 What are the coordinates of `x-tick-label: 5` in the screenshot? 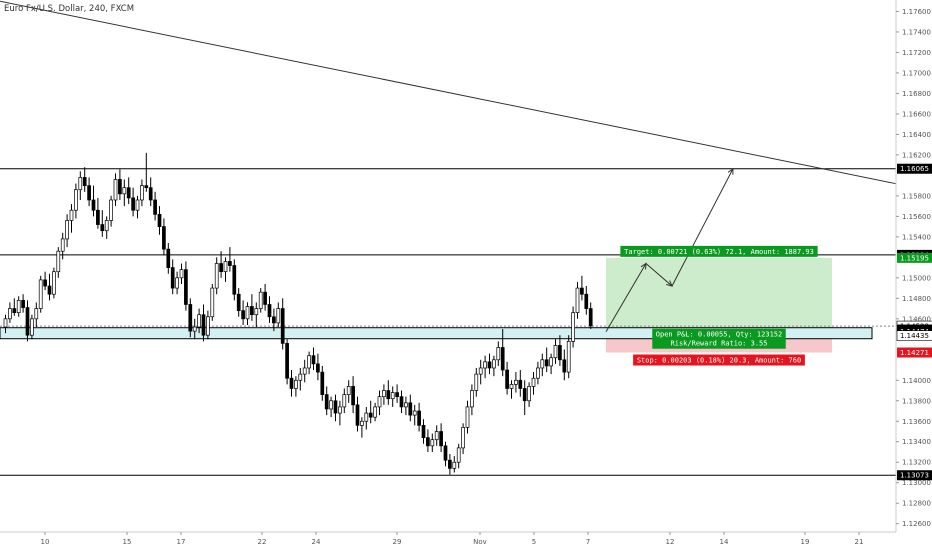 It's located at (534, 542).